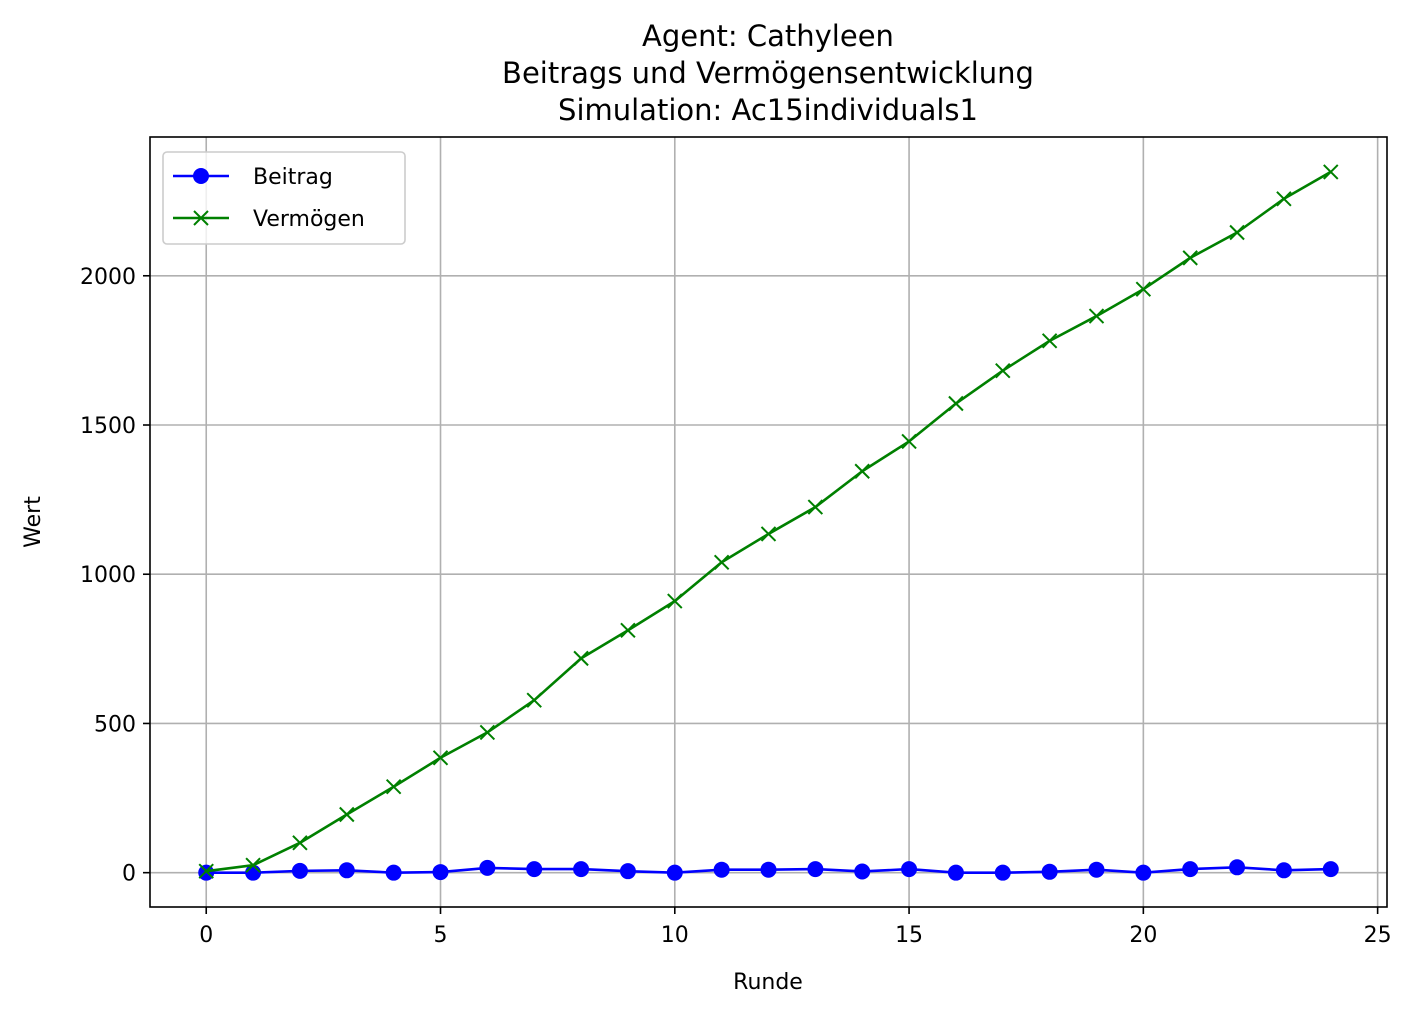 Image resolution: width=1417 pixels, height=1015 pixels. I want to click on y-axis: 0 500 1000 1500 2000, so click(115, 576).